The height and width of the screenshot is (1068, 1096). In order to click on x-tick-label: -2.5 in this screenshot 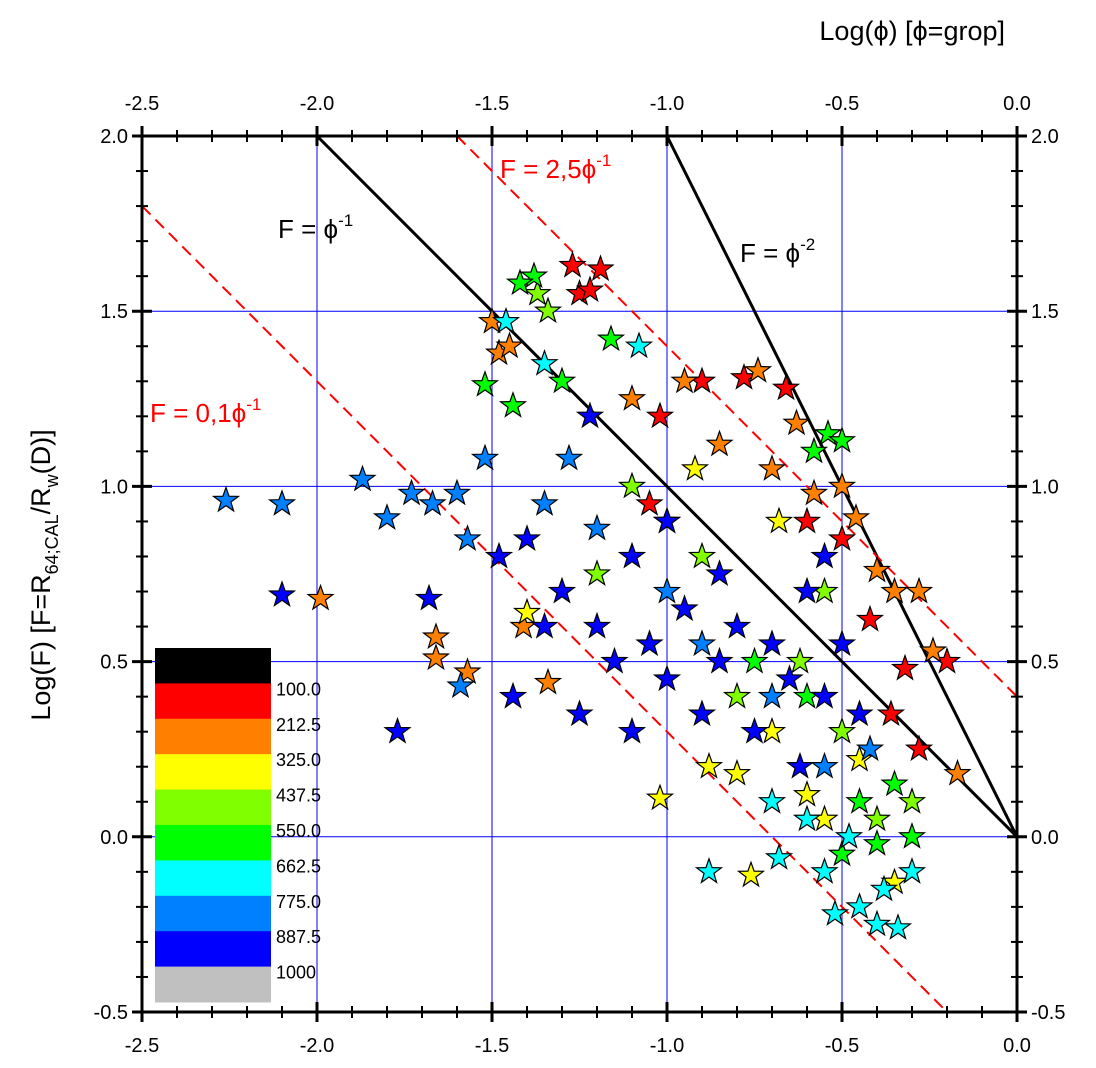, I will do `click(142, 1046)`.